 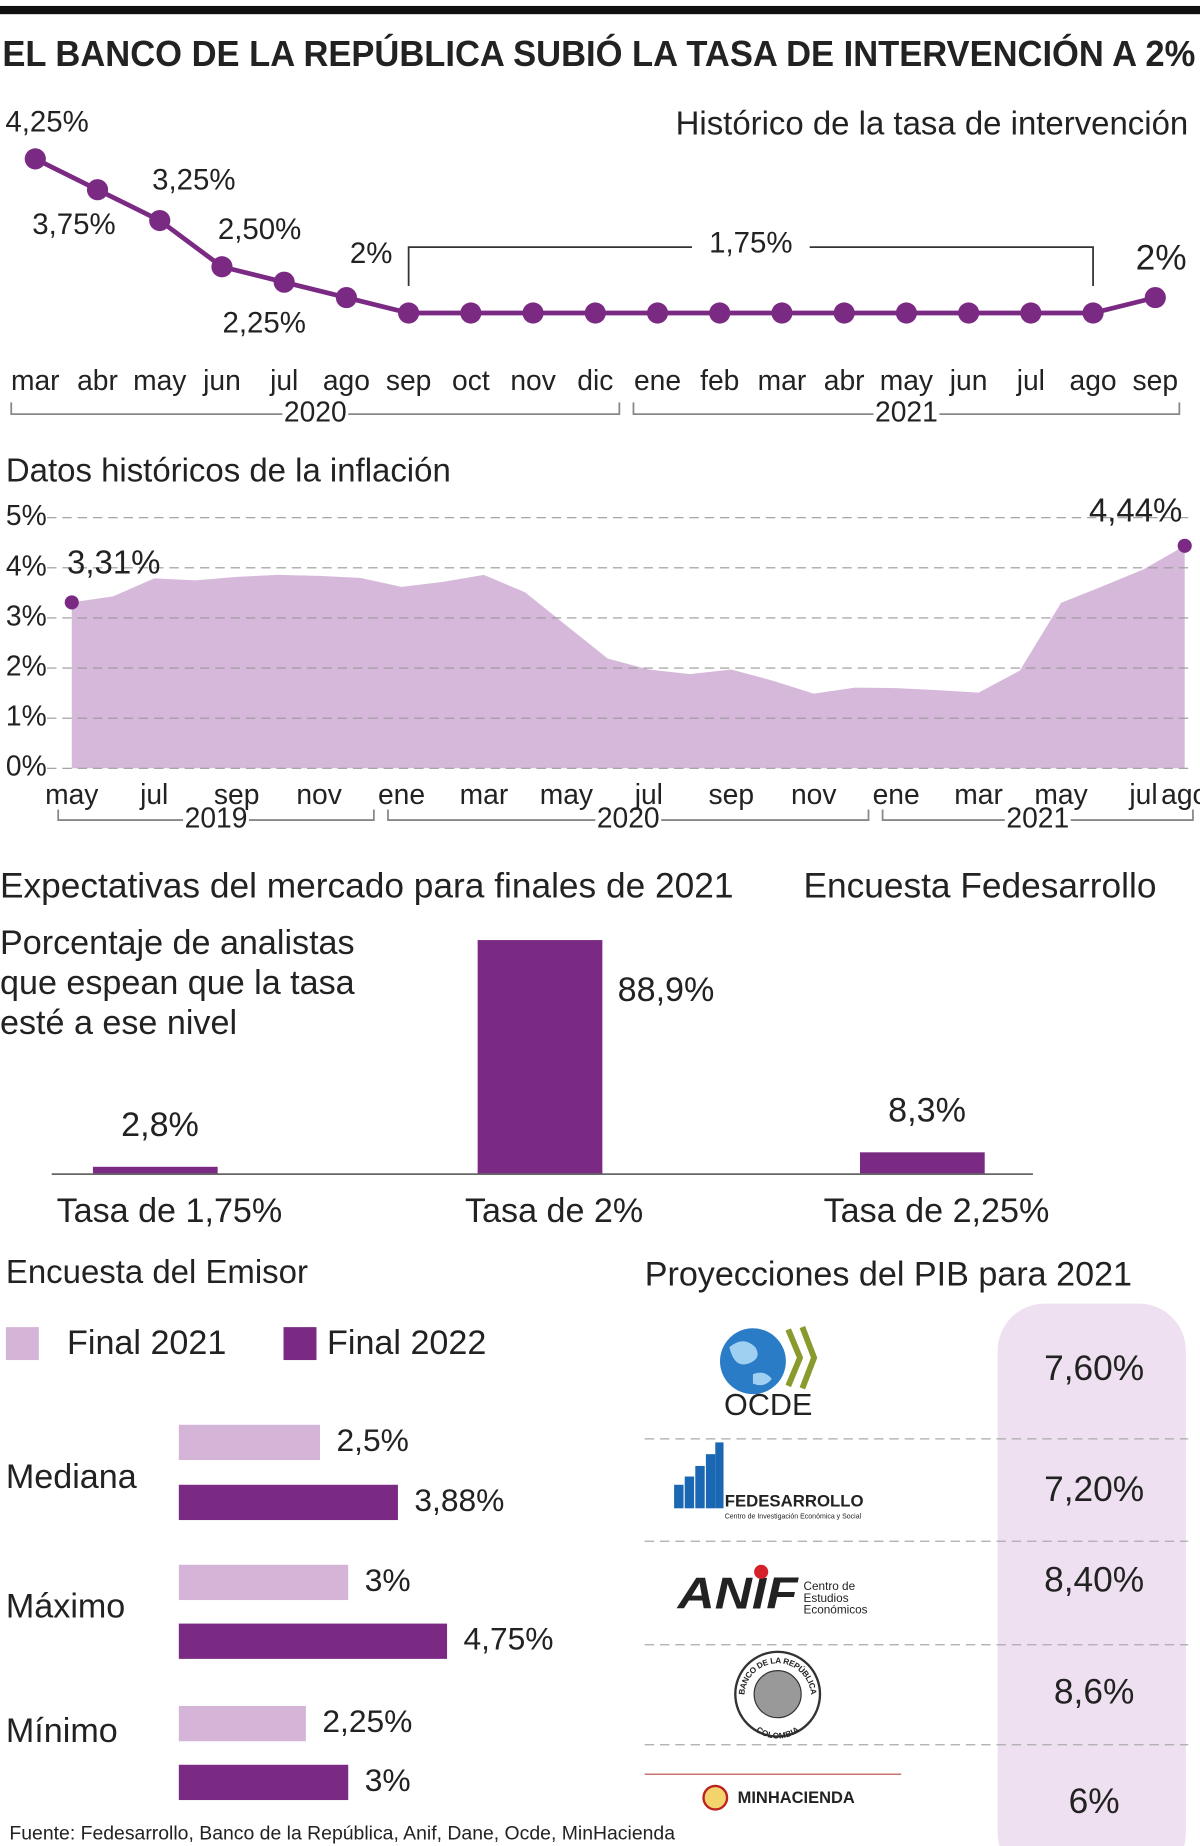 I want to click on logo-text: MINHACIENDA, so click(x=796, y=1798).